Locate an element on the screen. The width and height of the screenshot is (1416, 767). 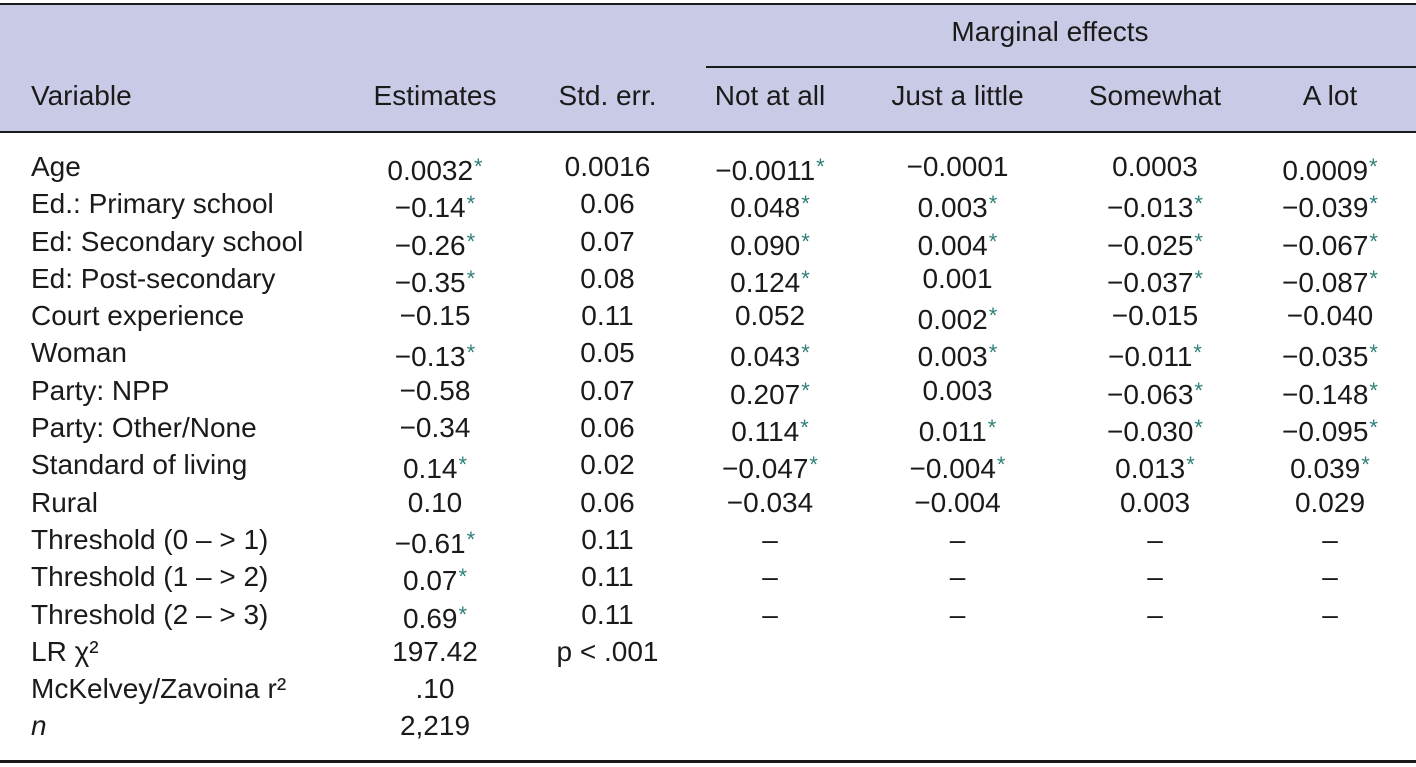
cell-value: −0.61 is located at coordinates (430, 543).